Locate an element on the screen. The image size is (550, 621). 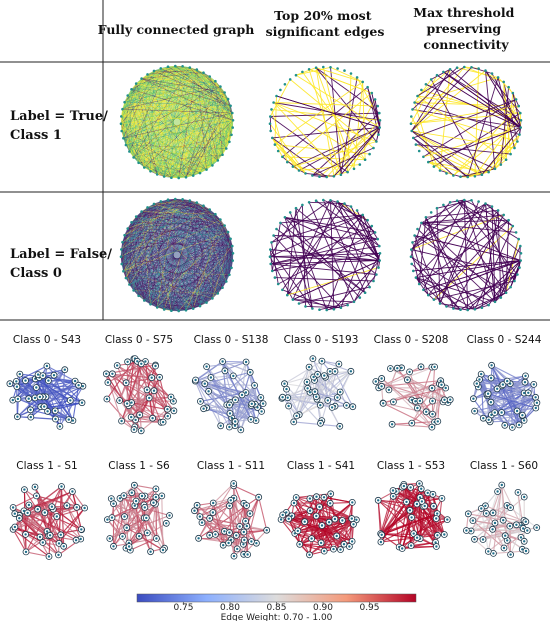
col-header-fully-connected: Fully connected graph is located at coordinates (176, 29).